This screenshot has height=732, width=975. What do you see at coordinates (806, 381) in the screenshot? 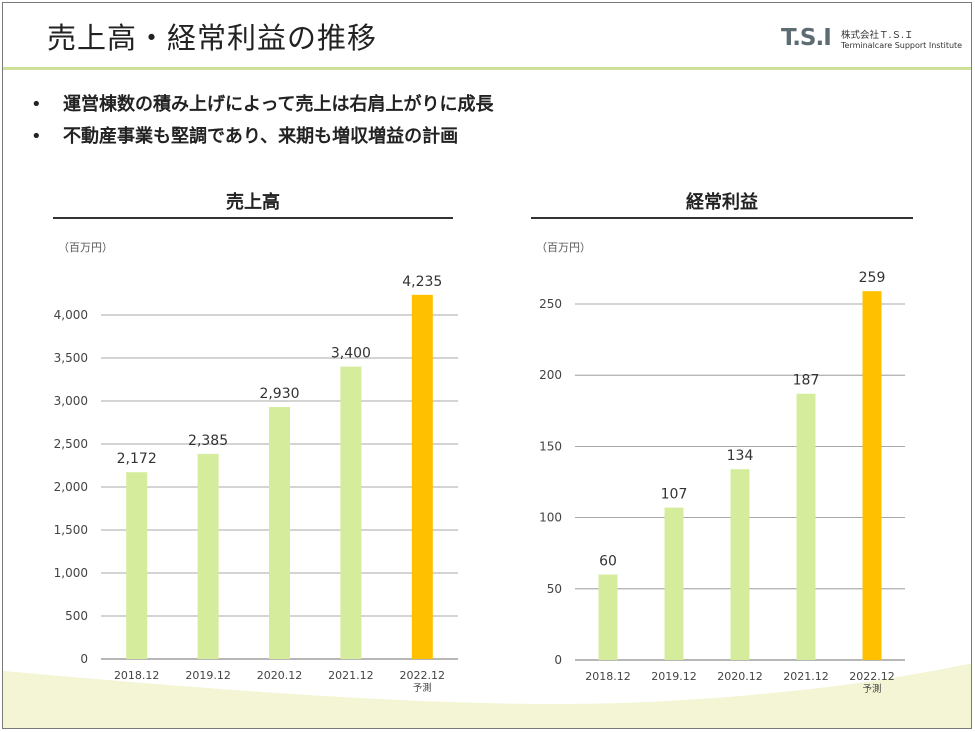
I see `profit-data-label: 187` at bounding box center [806, 381].